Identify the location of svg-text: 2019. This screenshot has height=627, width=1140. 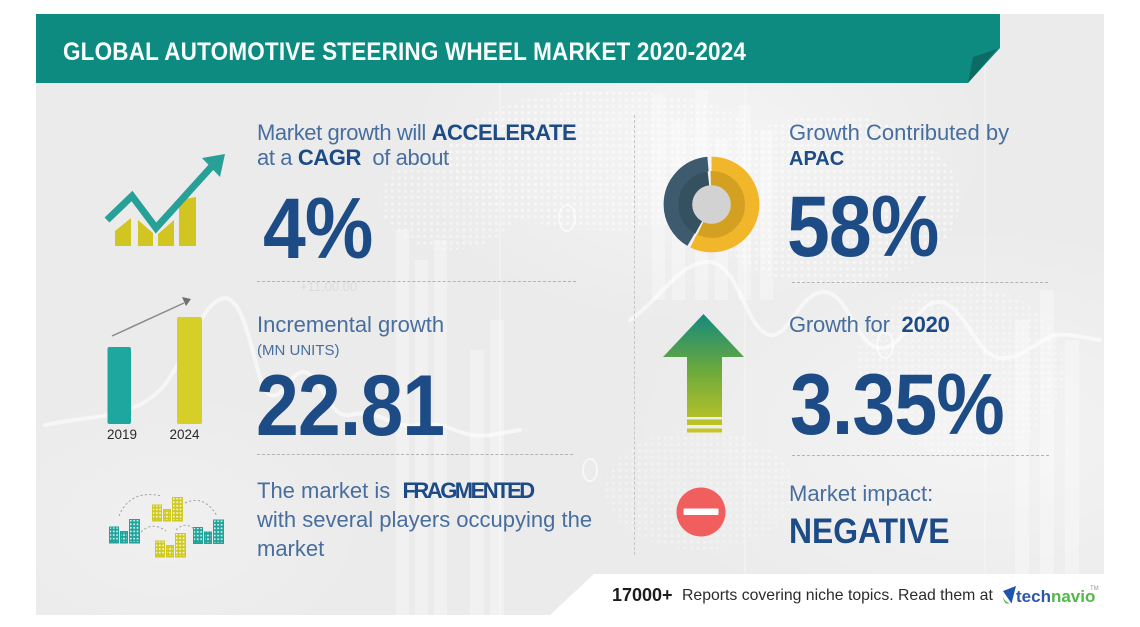
(122, 434).